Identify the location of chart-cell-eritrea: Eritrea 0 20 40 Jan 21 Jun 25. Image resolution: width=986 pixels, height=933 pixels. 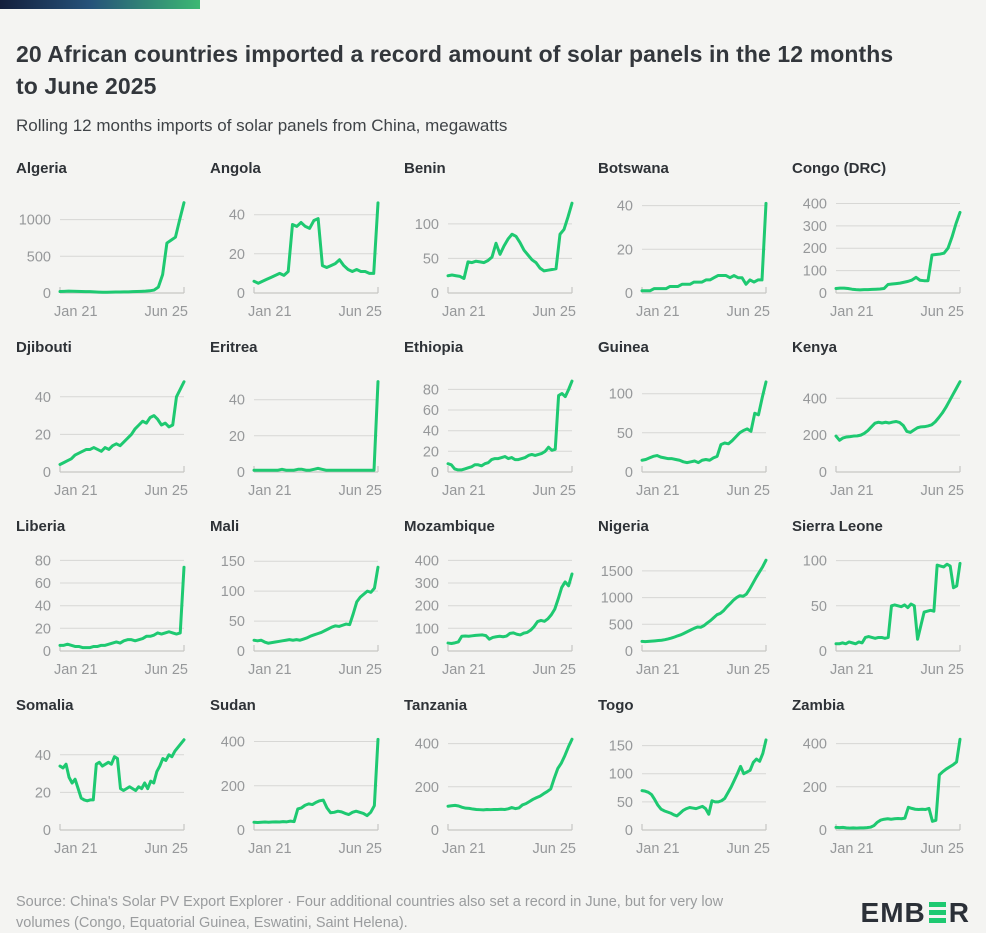
(299, 428).